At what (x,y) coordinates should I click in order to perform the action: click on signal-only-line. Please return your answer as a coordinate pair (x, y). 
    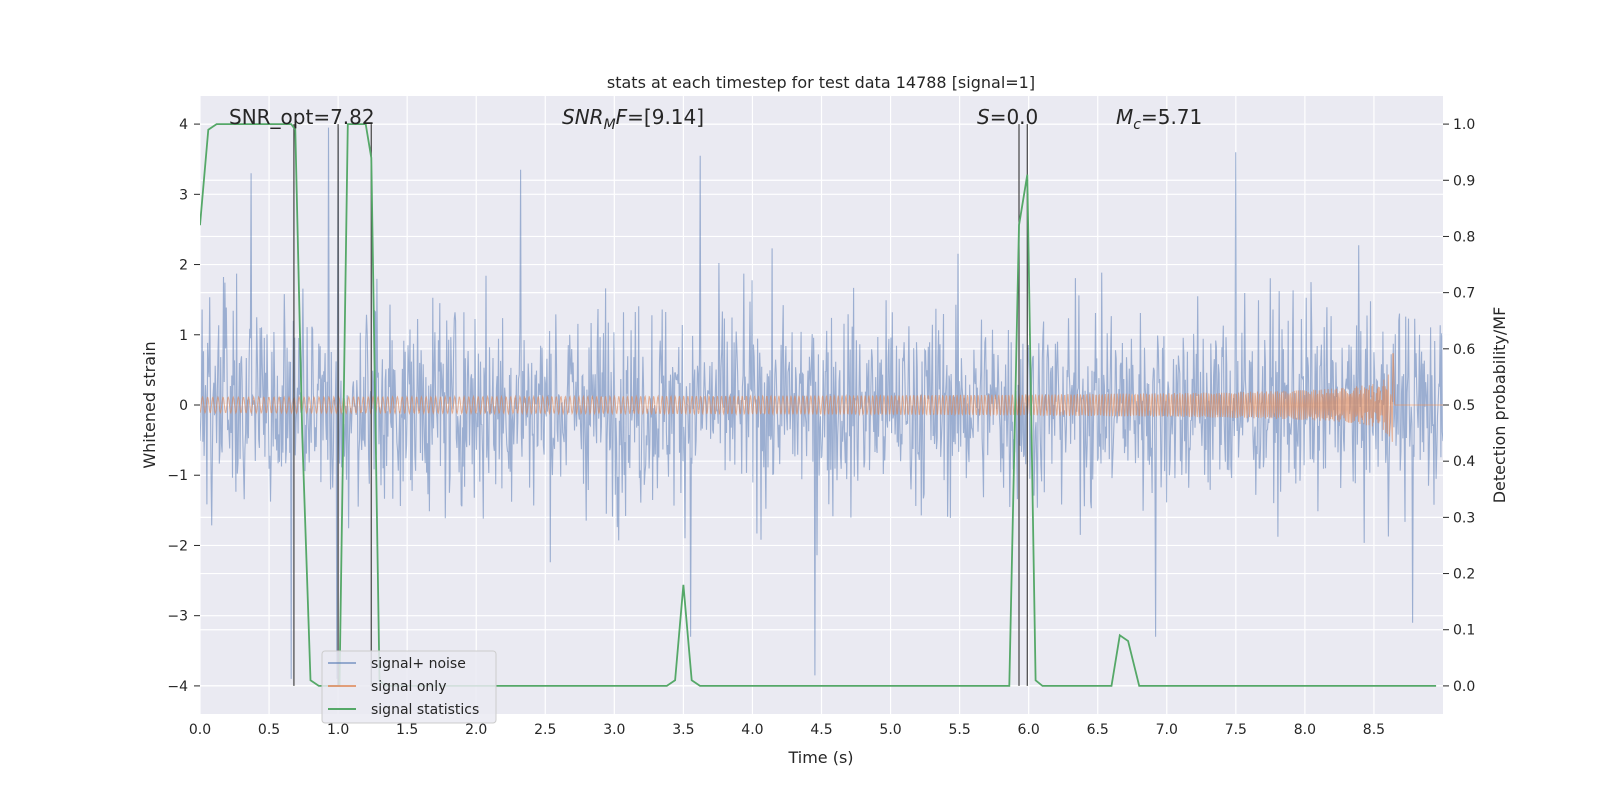
    Looking at the image, I should click on (821, 397).